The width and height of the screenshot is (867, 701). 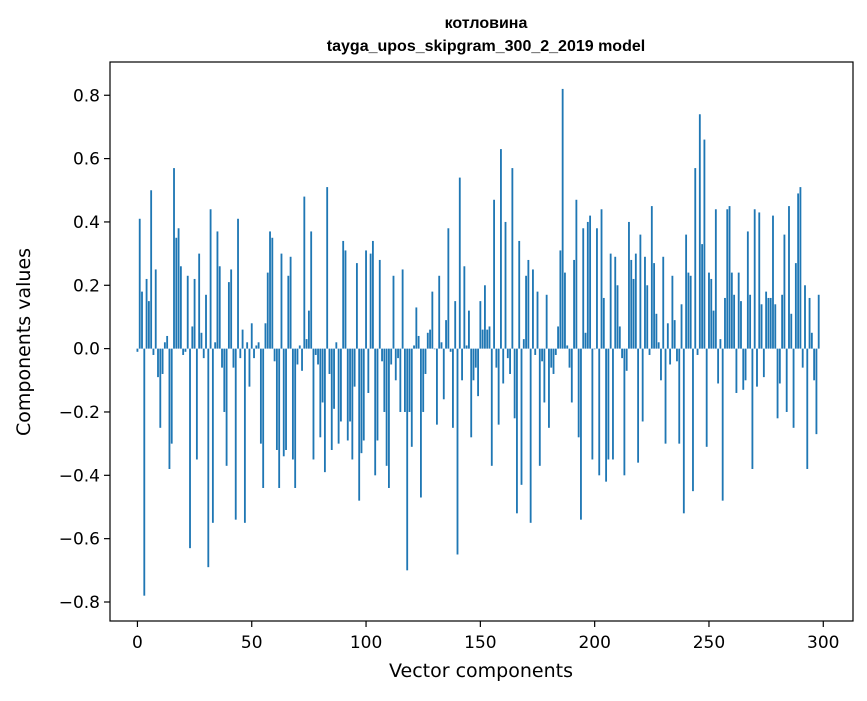 I want to click on y-tick-label: −0.8, so click(x=79, y=603).